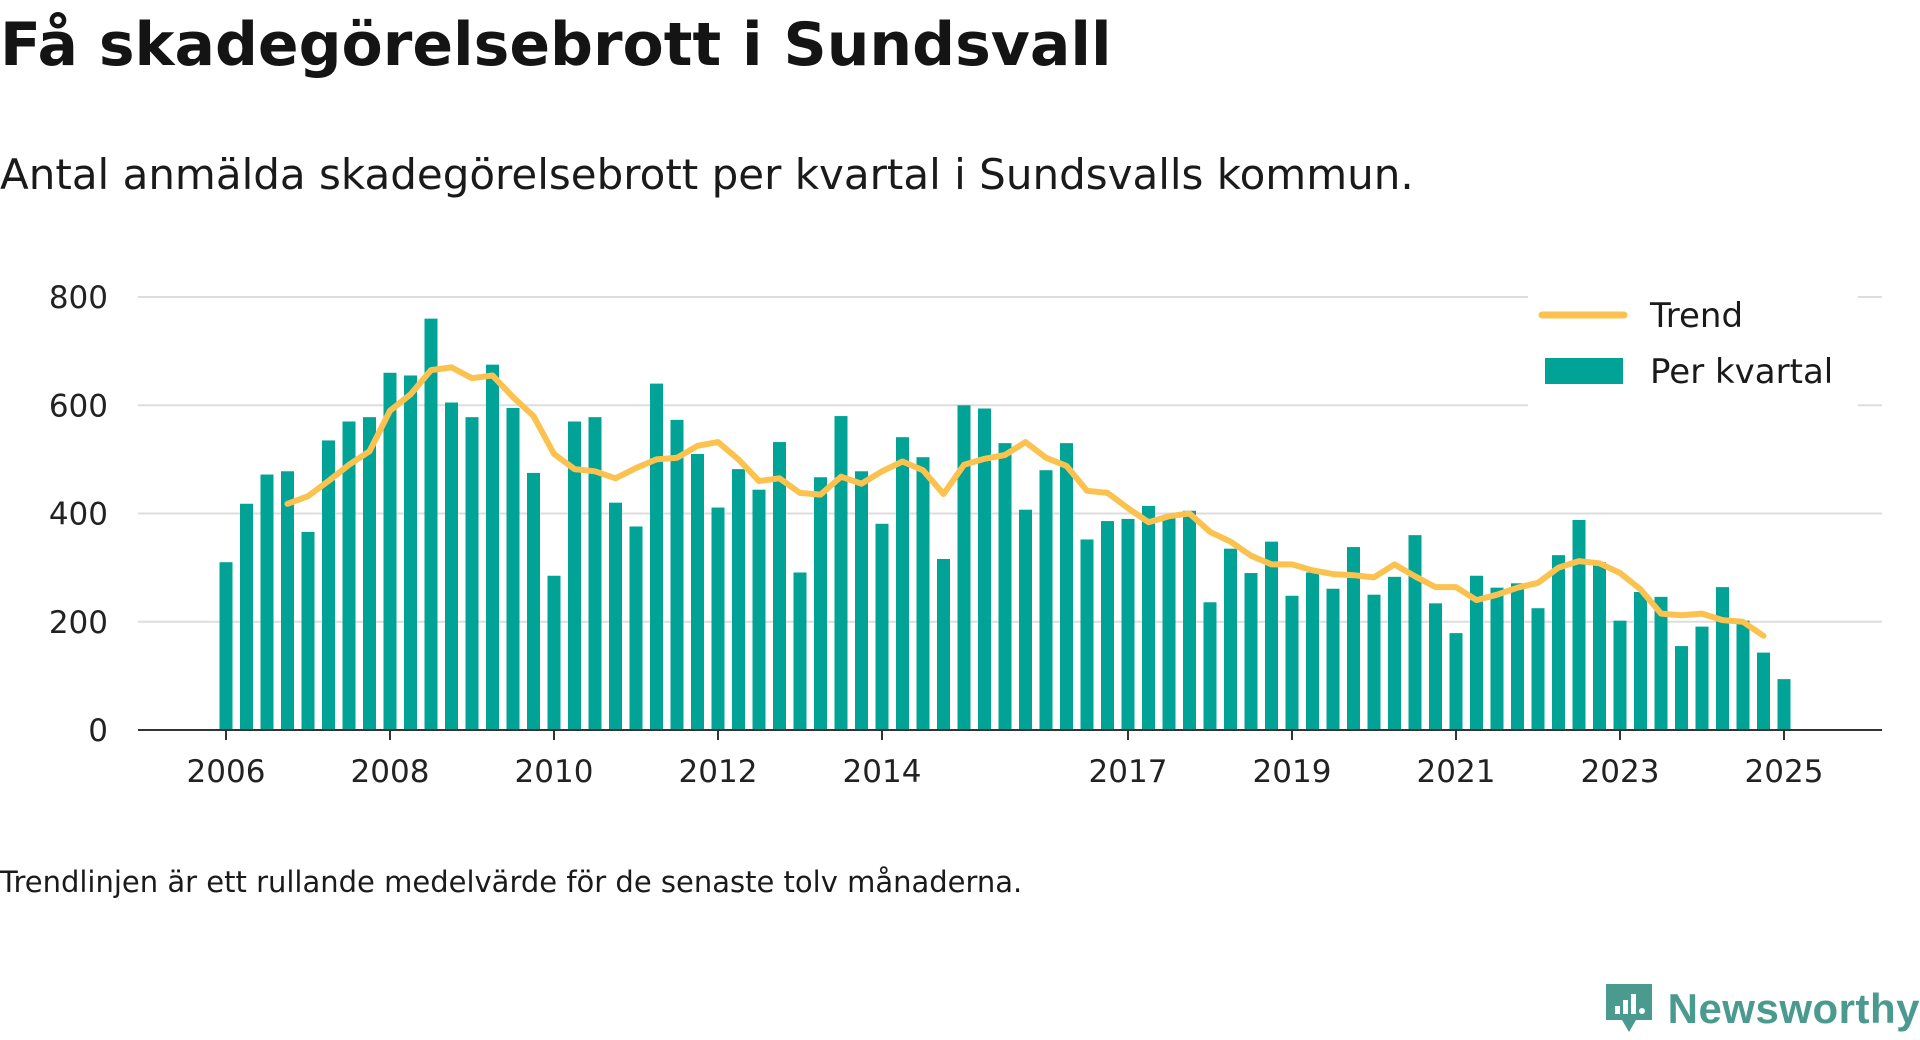  Describe the element at coordinates (1128, 772) in the screenshot. I see `x-tick-label: 2017` at that location.